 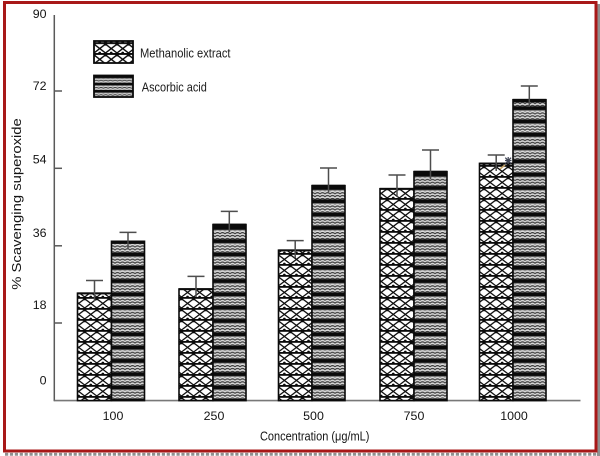 What do you see at coordinates (214, 416) in the screenshot?
I see `svg-text: 250` at bounding box center [214, 416].